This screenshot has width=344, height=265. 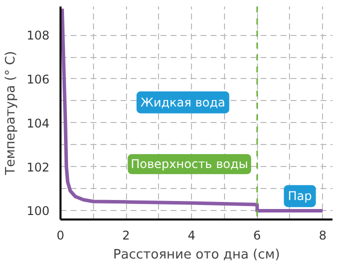 What do you see at coordinates (38, 123) in the screenshot?
I see `y-tick-label: 104` at bounding box center [38, 123].